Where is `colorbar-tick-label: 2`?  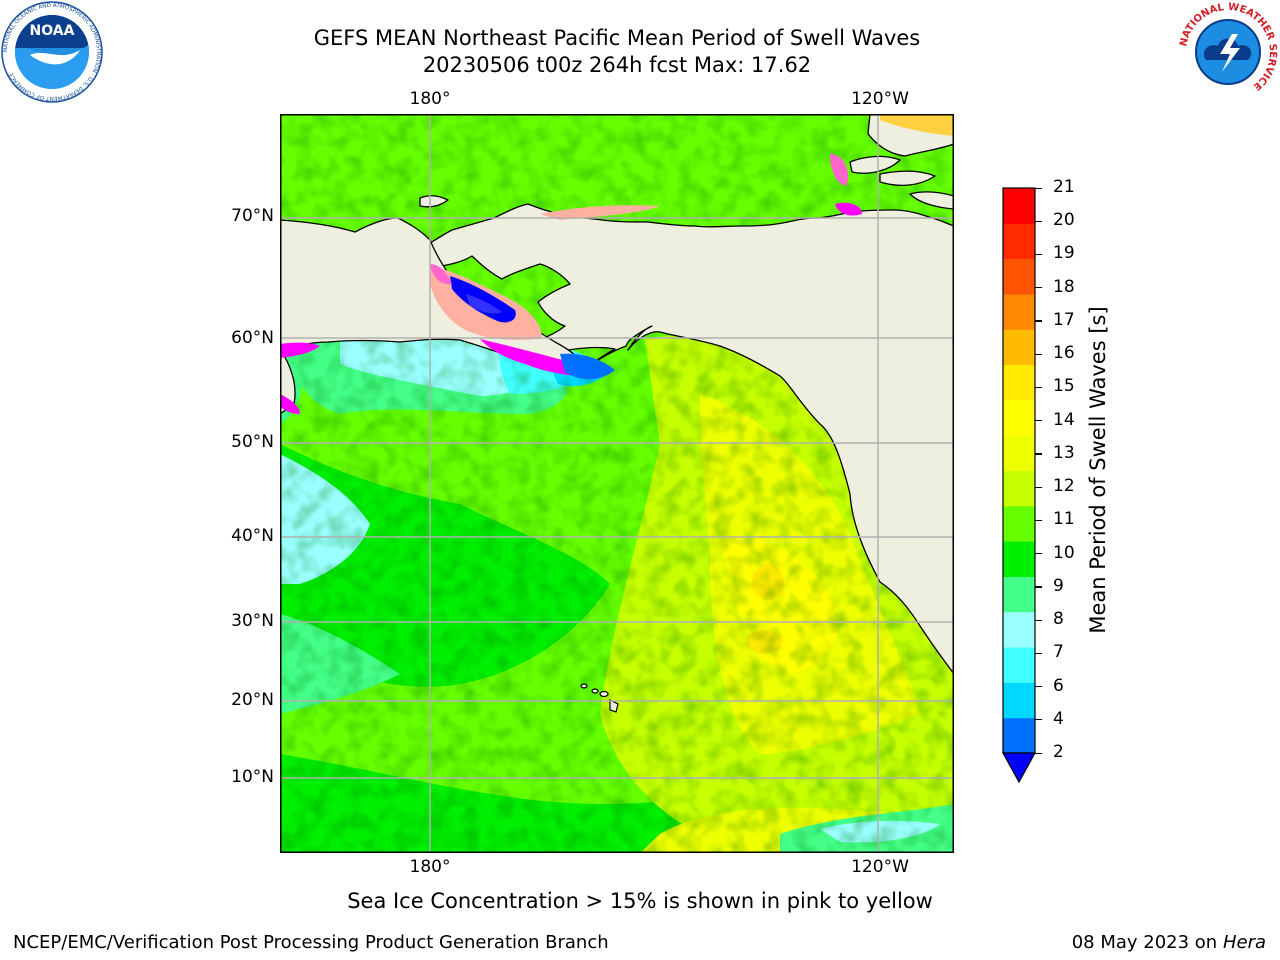 colorbar-tick-label: 2 is located at coordinates (1058, 752).